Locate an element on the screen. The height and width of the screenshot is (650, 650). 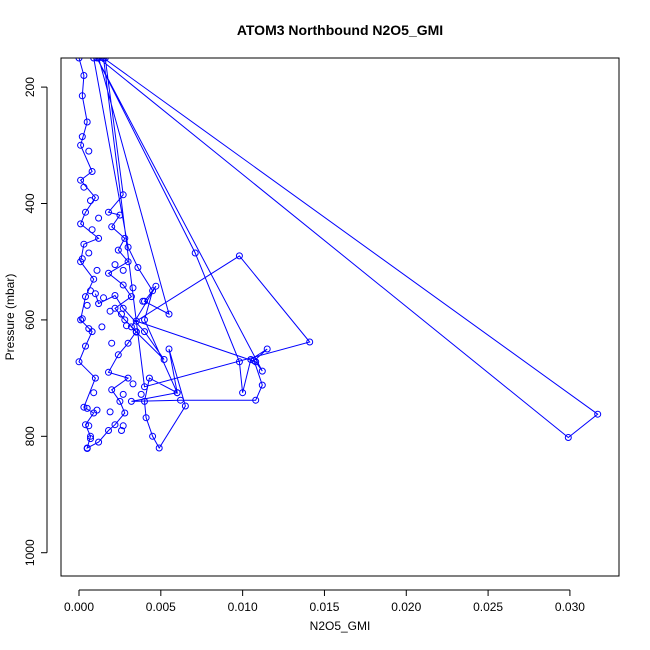
x-tick-label: 0.015 is located at coordinates (324, 607).